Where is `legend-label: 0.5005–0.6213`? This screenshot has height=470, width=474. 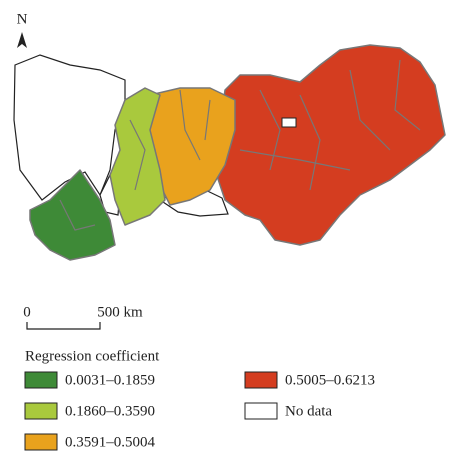
legend-label: 0.5005–0.6213 is located at coordinates (330, 380).